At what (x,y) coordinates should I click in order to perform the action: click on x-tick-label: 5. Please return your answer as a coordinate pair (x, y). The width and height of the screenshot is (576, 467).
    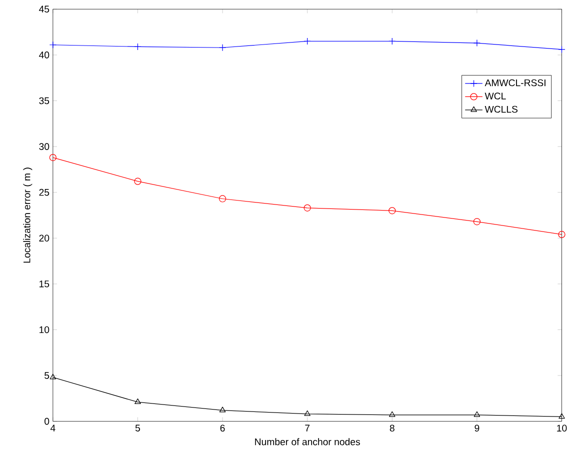
    Looking at the image, I should click on (137, 428).